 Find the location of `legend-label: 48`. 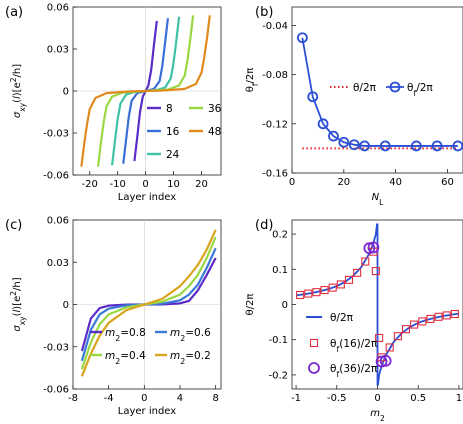

legend-label: 48 is located at coordinates (214, 132).